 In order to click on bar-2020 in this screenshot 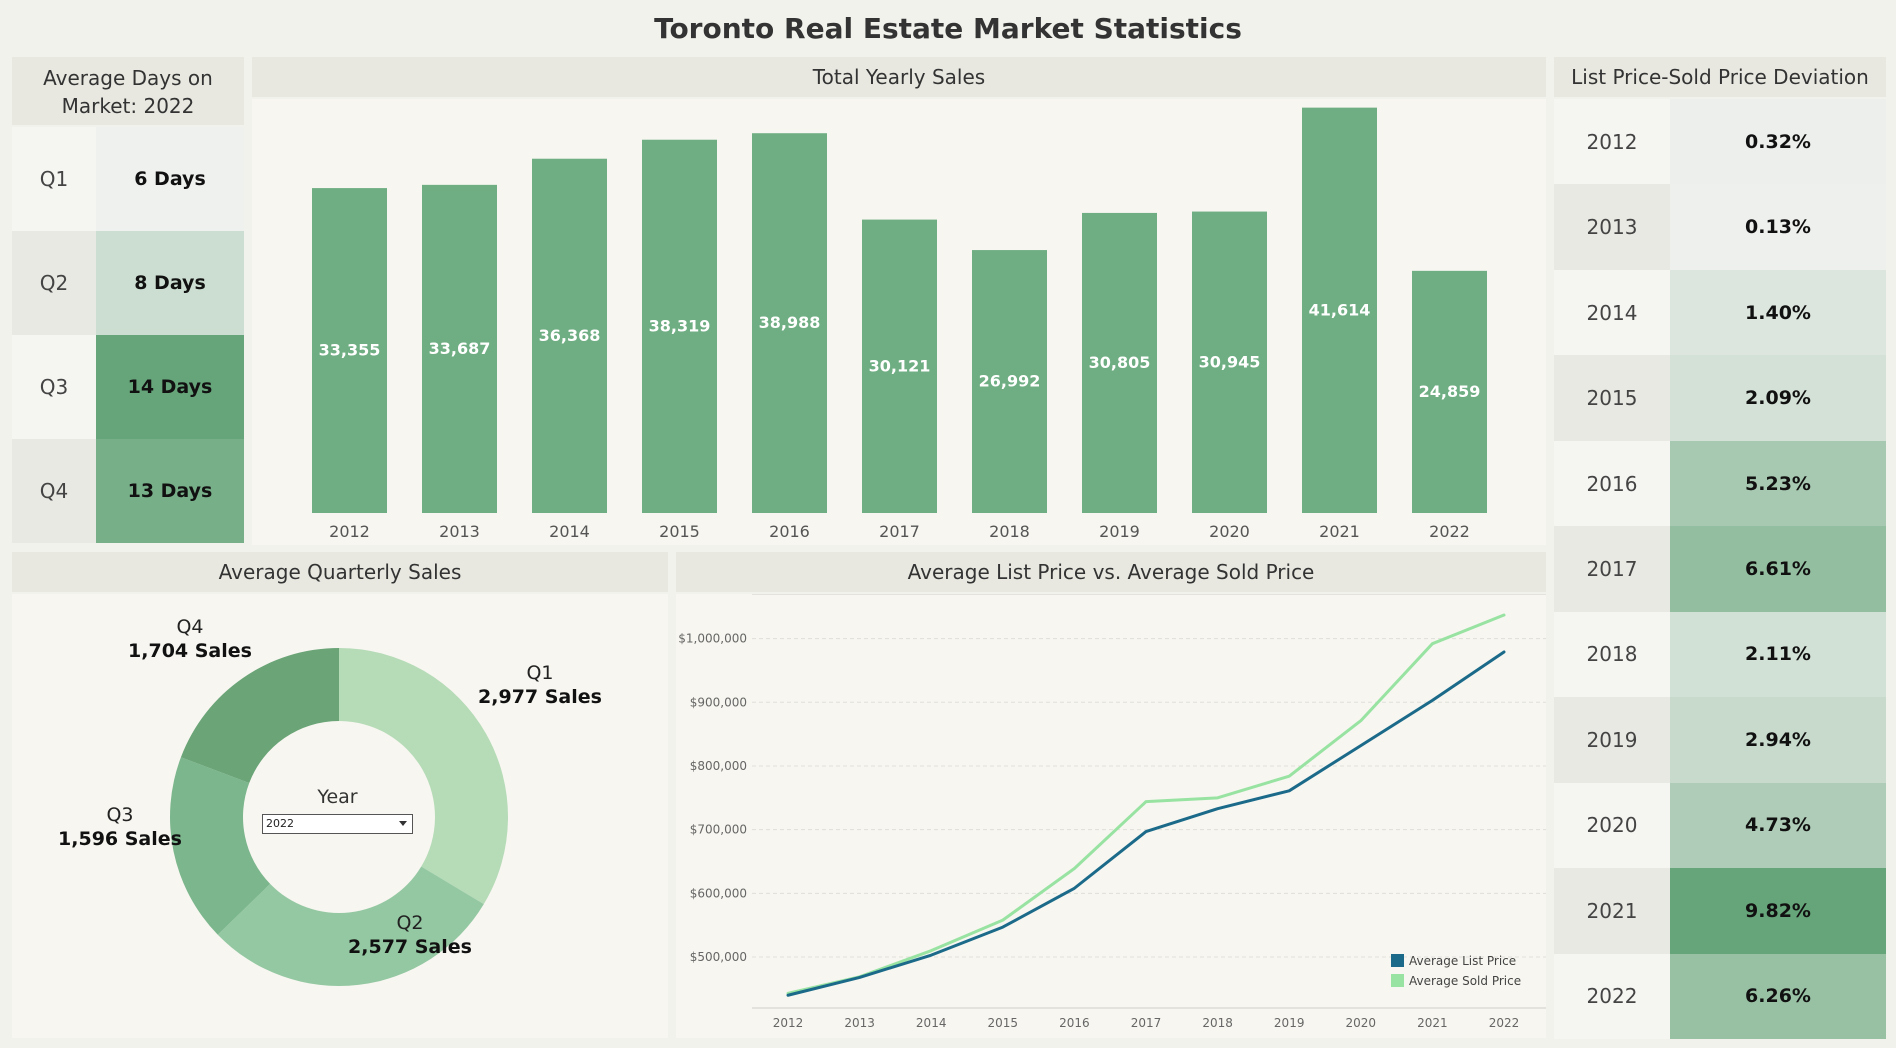, I will do `click(1229, 362)`.